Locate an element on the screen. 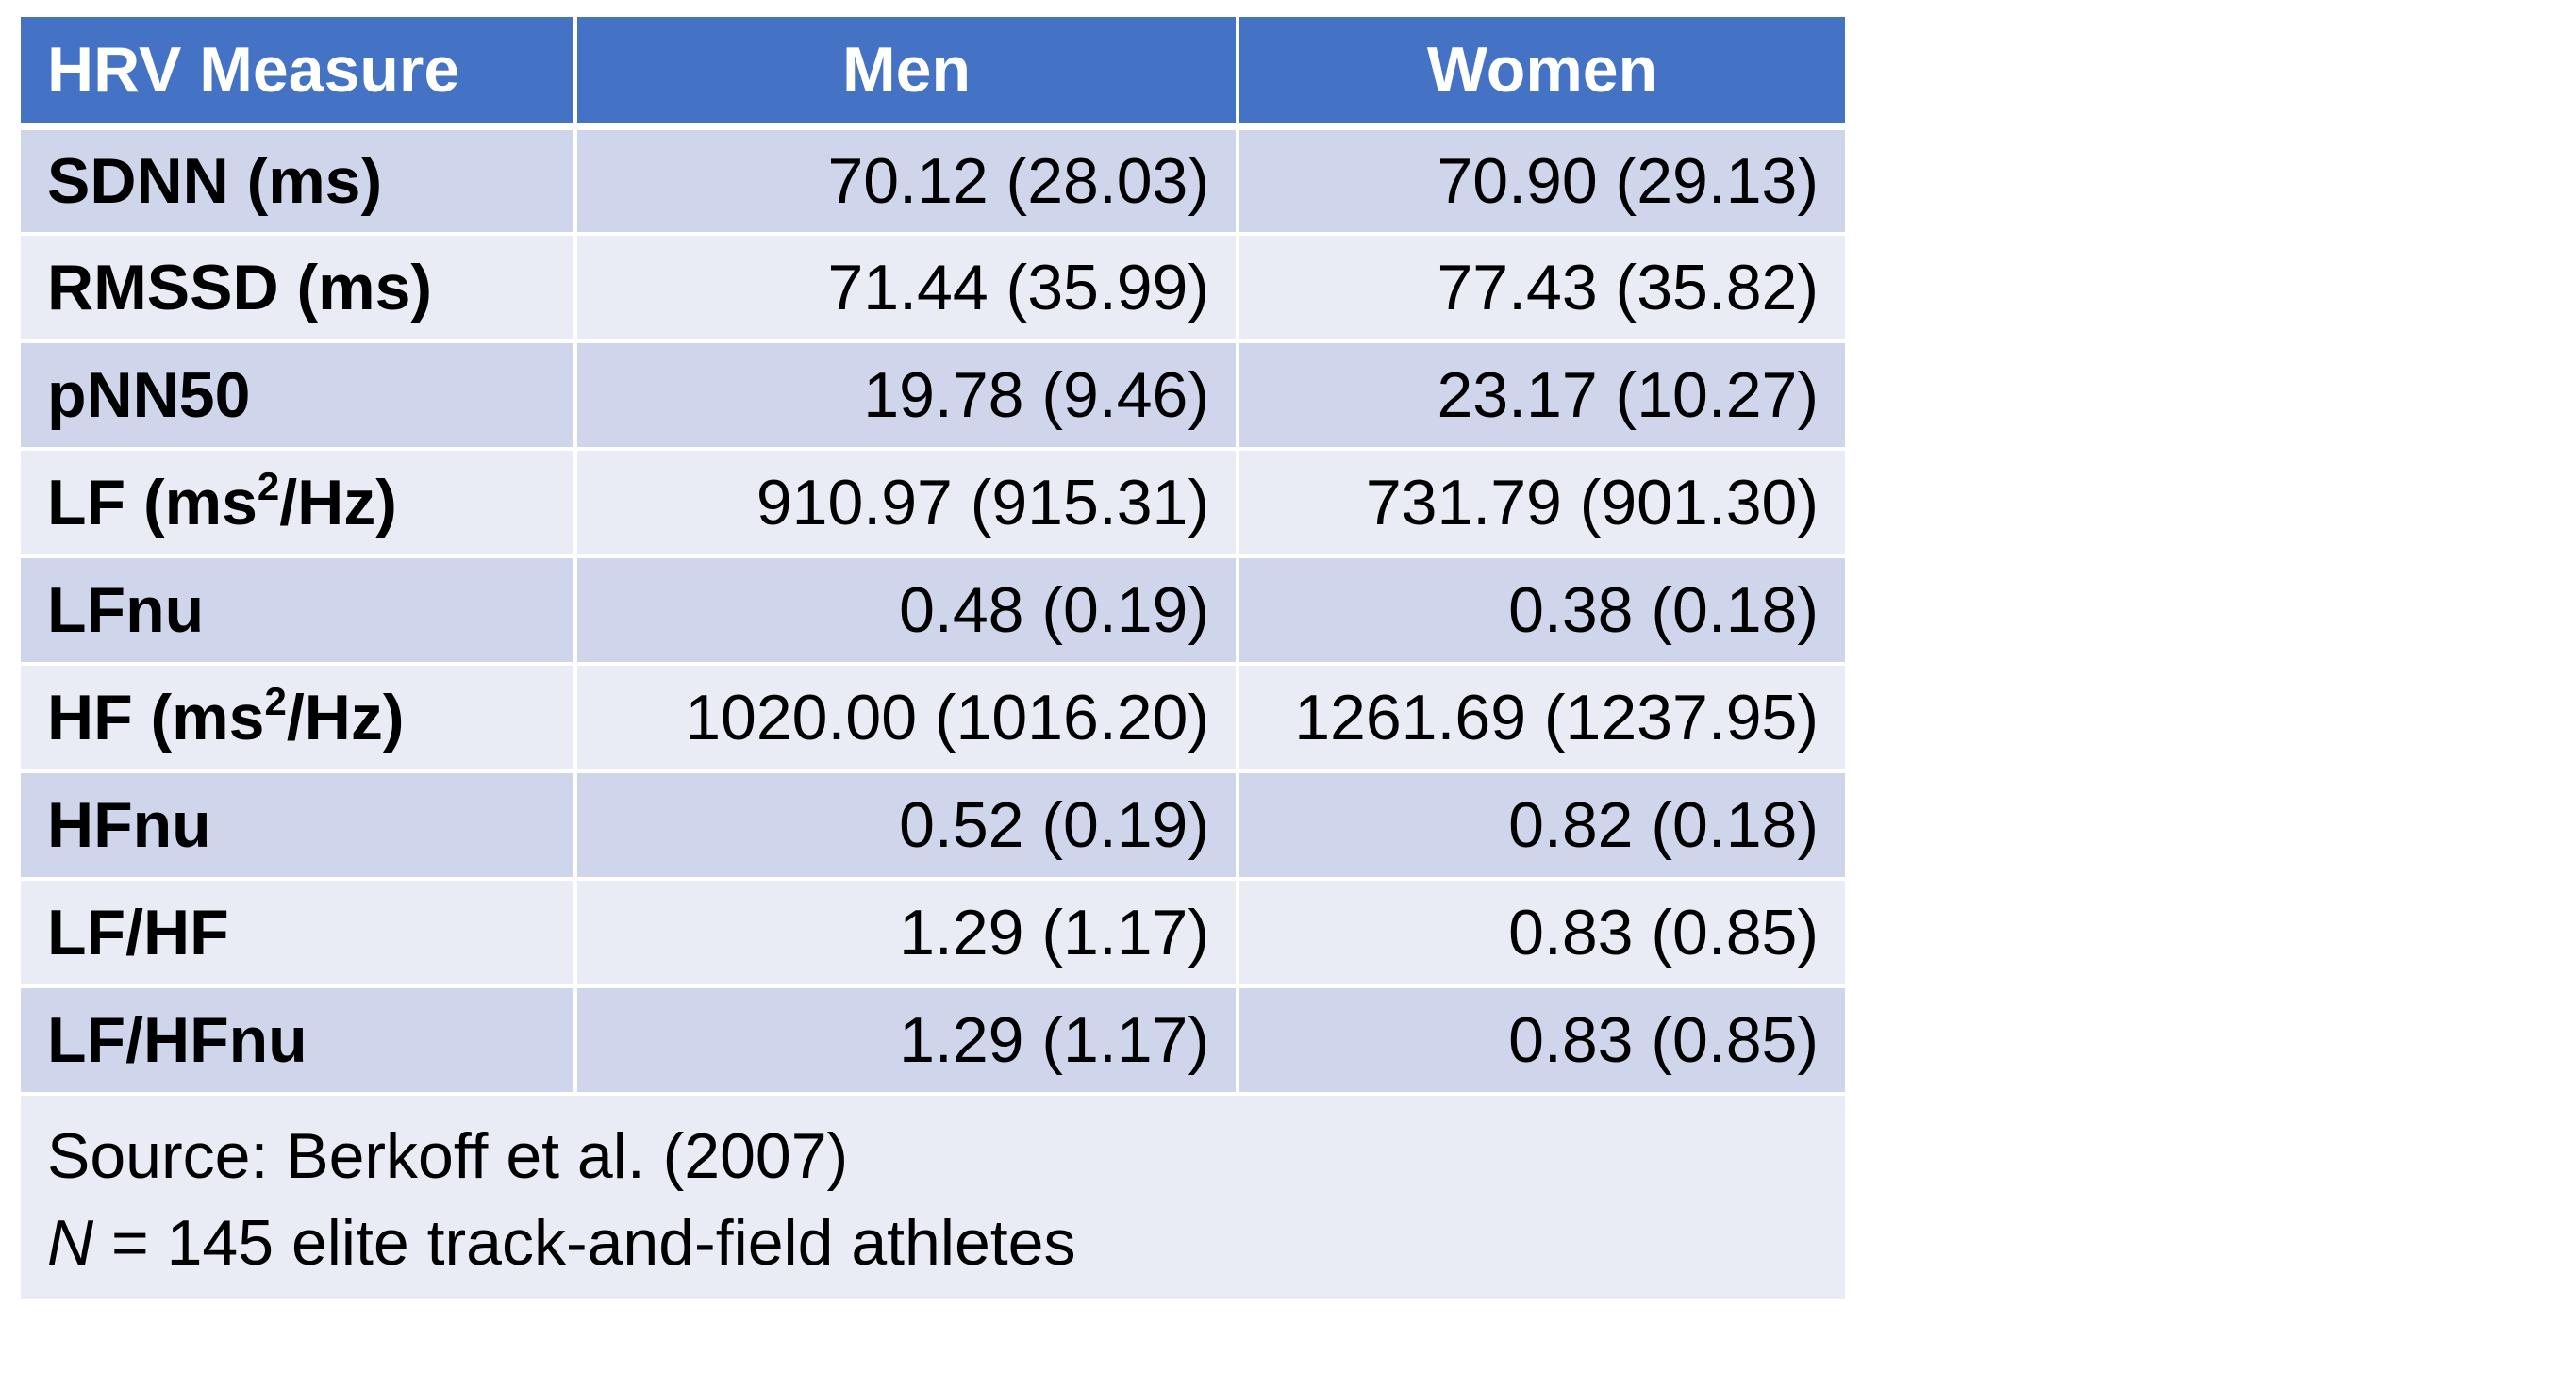 The image size is (2576, 1373). header-row: HRV Measure Men Women is located at coordinates (933, 71).